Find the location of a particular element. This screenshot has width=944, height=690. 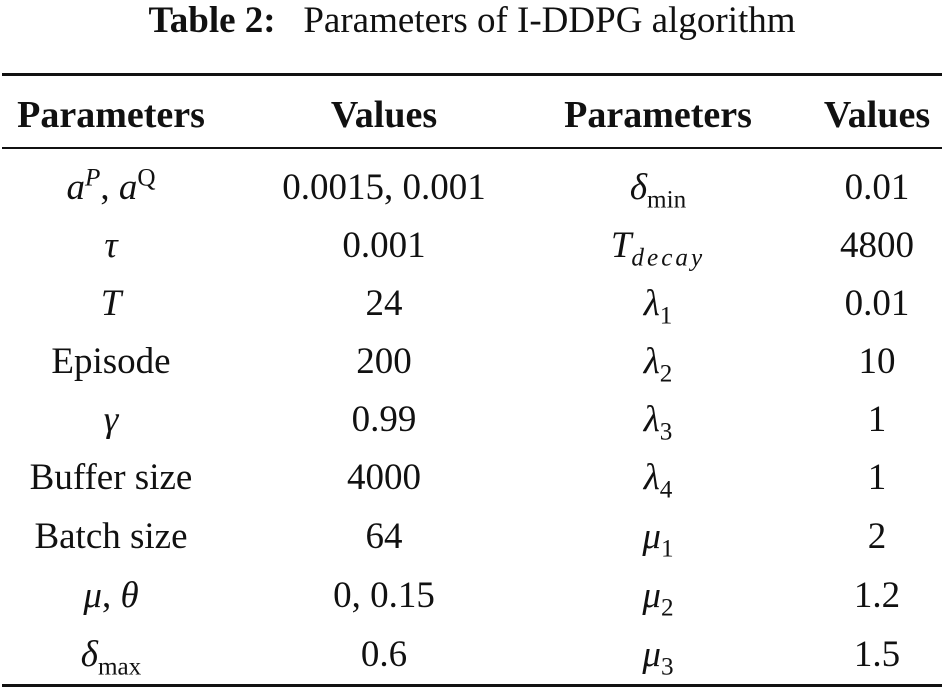

value-learning-rates: 0.0015, 0.001 is located at coordinates (384, 187).